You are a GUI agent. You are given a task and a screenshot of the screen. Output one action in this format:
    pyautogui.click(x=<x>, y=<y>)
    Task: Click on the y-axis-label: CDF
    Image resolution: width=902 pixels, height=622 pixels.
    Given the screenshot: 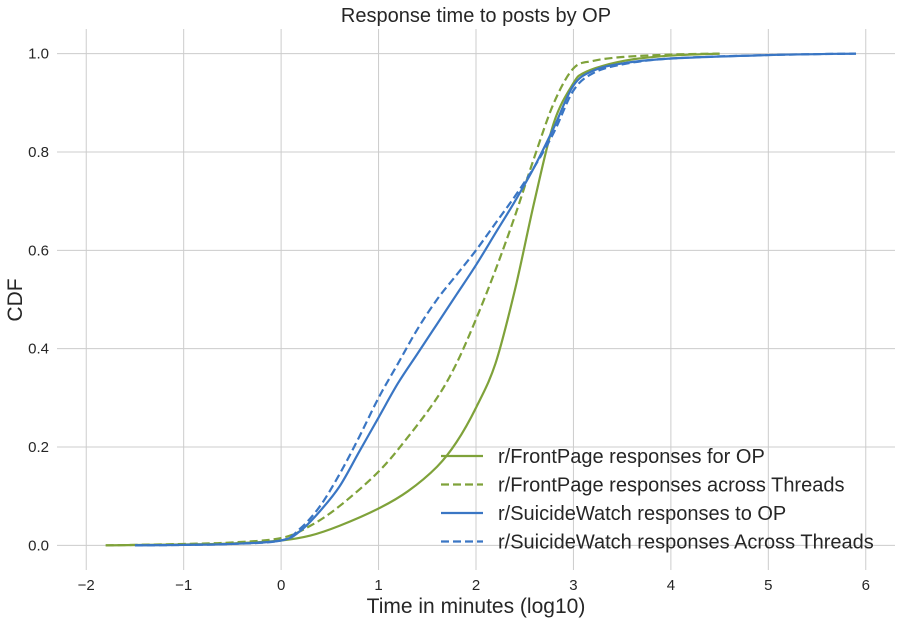 What is the action you would take?
    pyautogui.click(x=15, y=299)
    